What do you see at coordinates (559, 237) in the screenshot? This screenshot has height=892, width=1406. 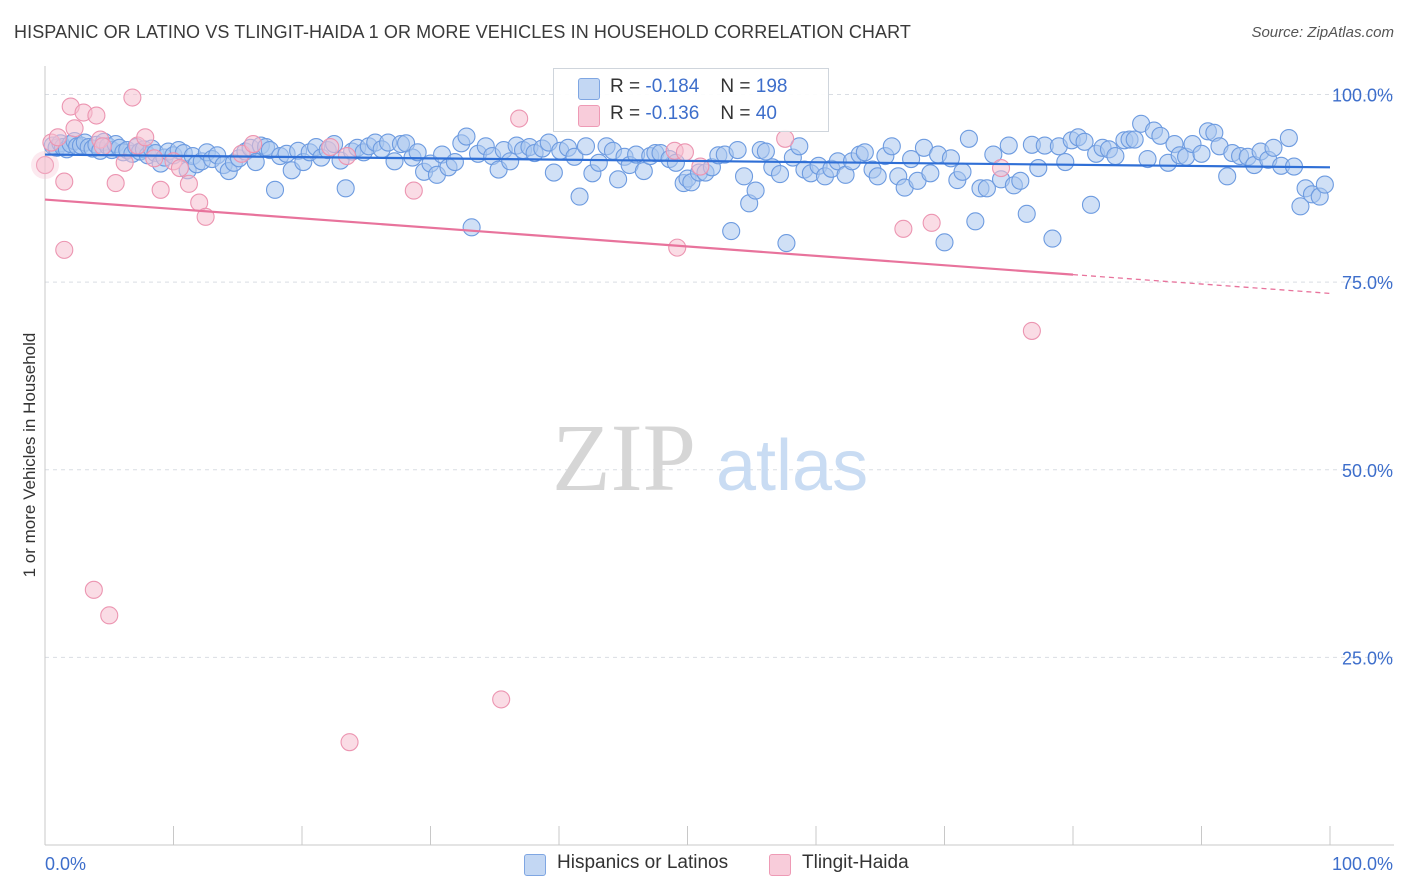 I see `trend-line-tlingit` at bounding box center [559, 237].